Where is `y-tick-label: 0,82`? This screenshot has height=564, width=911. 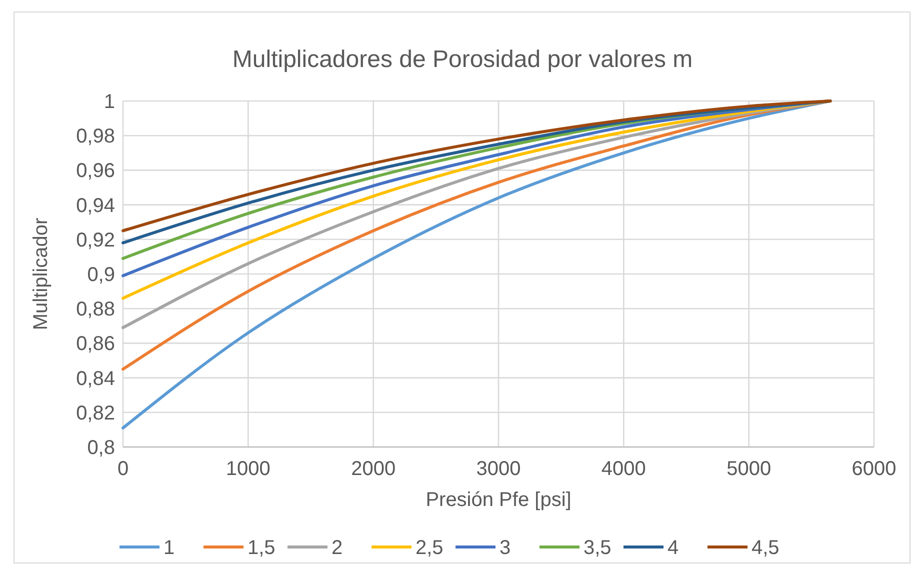 y-tick-label: 0,82 is located at coordinates (95, 413).